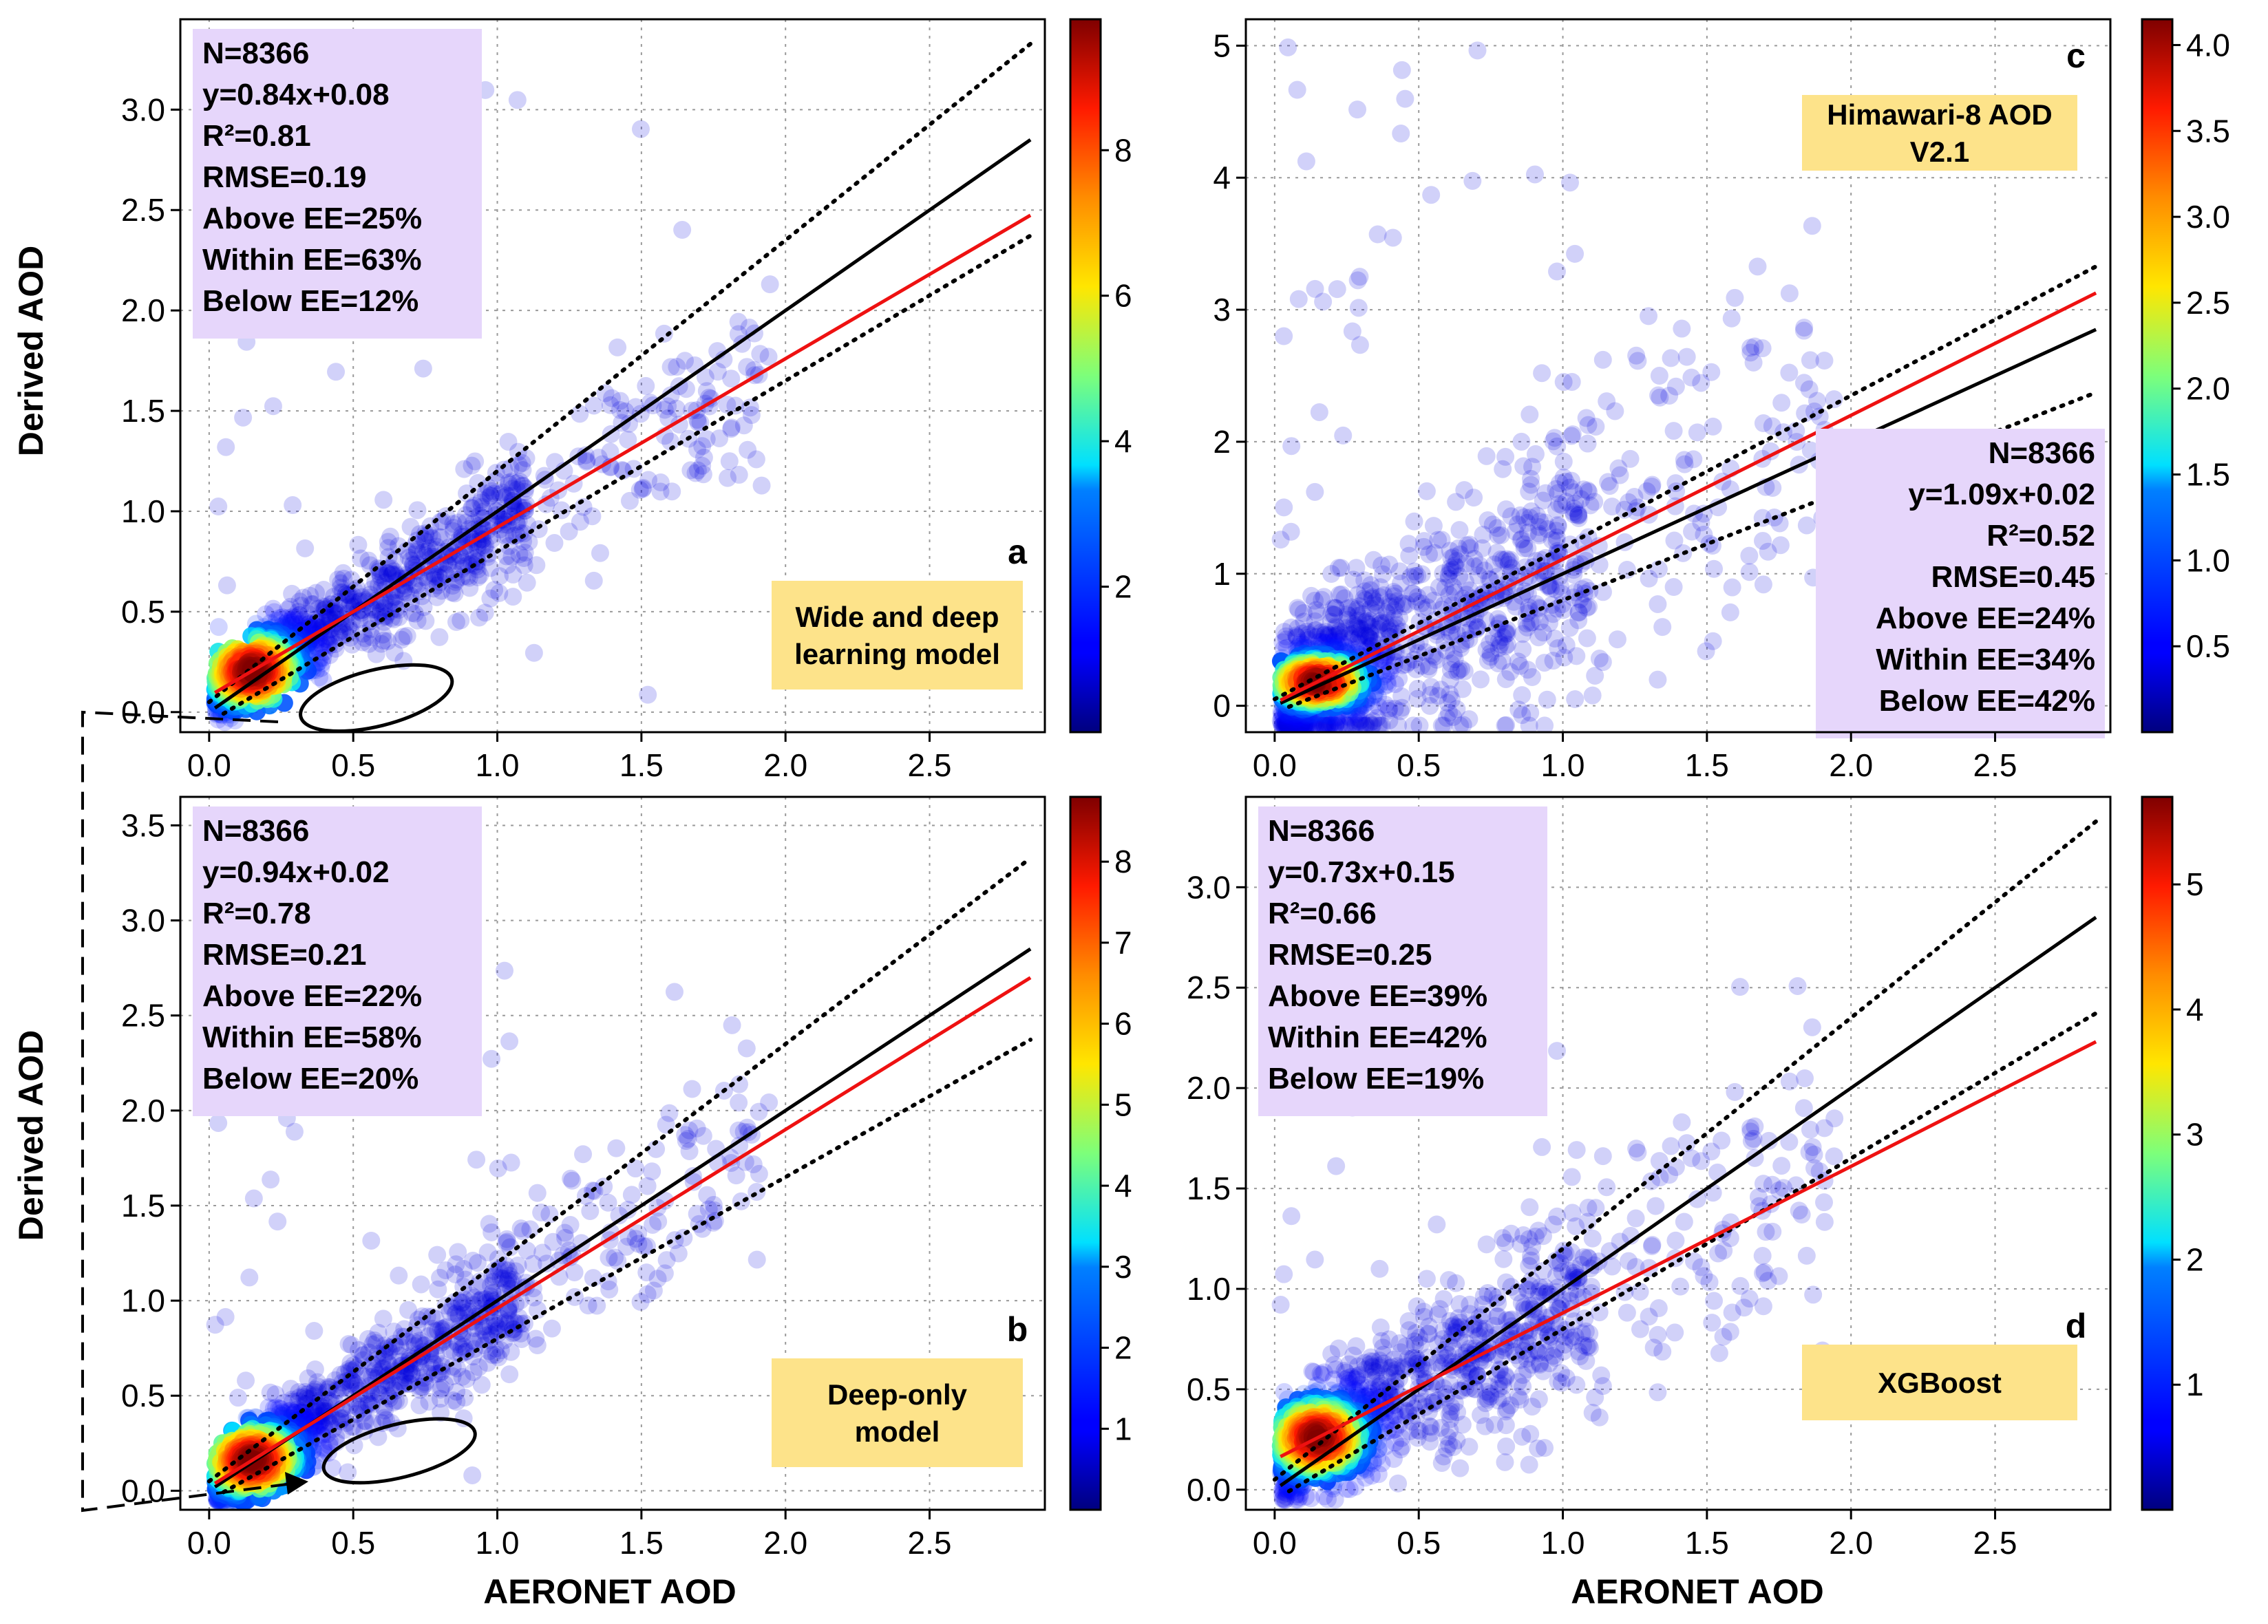 The width and height of the screenshot is (2268, 1624). I want to click on stats-line: N=8366, so click(2042, 453).